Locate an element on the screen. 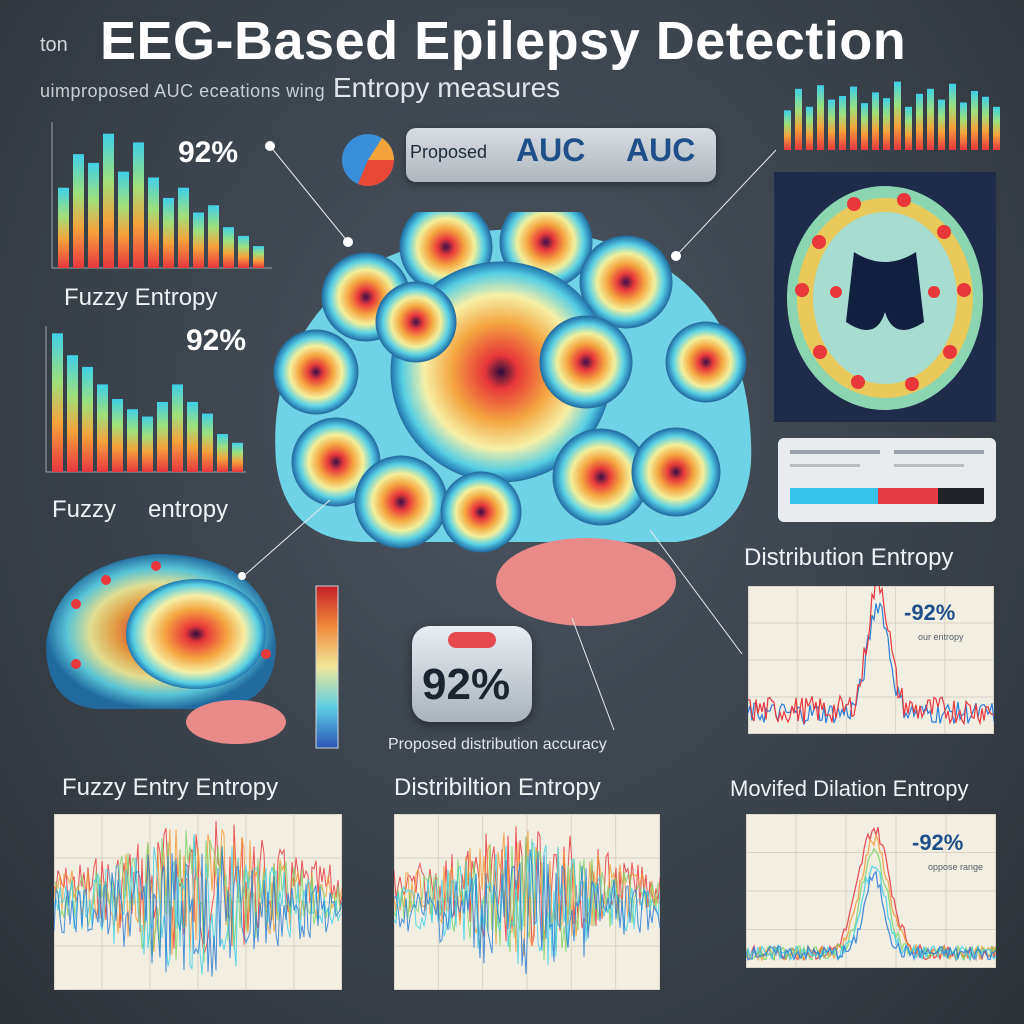  top-left-label: Fuzzy Entropy is located at coordinates (141, 297).